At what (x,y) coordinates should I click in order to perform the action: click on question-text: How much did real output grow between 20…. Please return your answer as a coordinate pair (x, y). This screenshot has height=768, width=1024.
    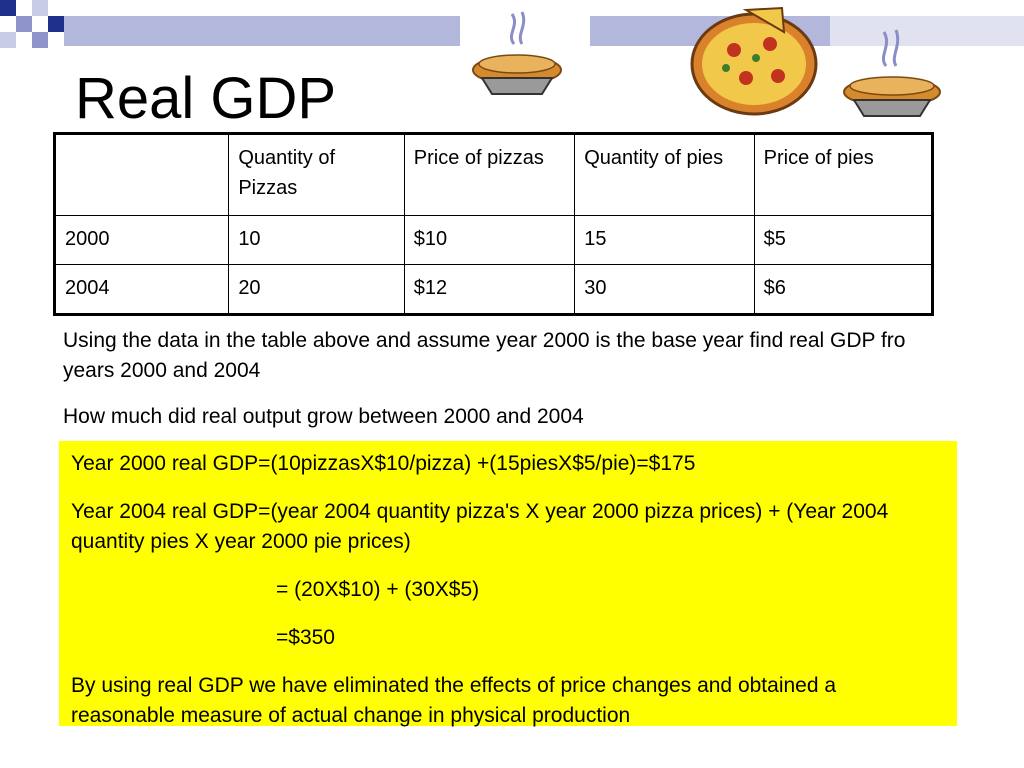
    Looking at the image, I should click on (323, 416).